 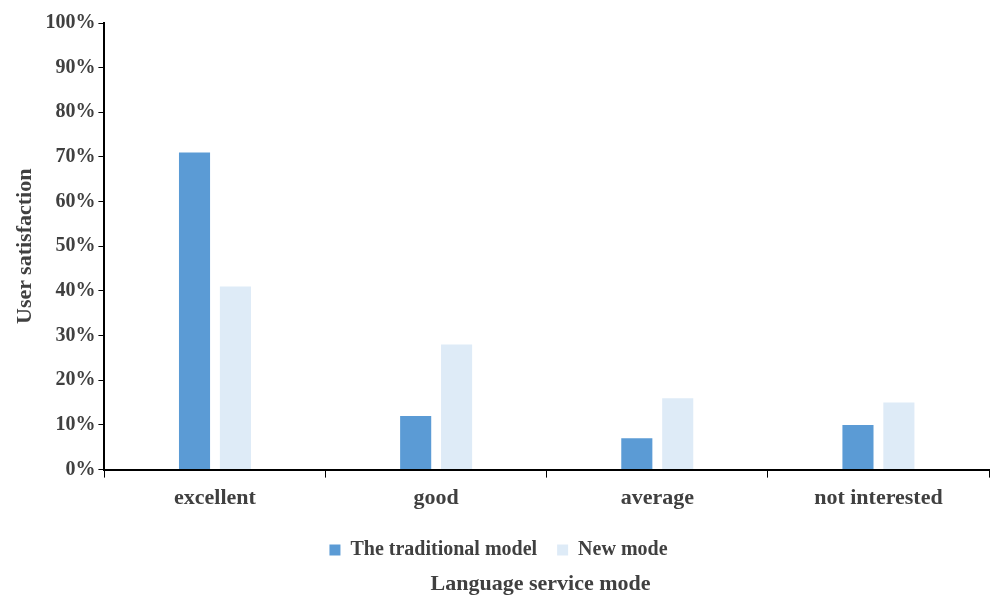 I want to click on y-tick-label: 90%, so click(x=75, y=65).